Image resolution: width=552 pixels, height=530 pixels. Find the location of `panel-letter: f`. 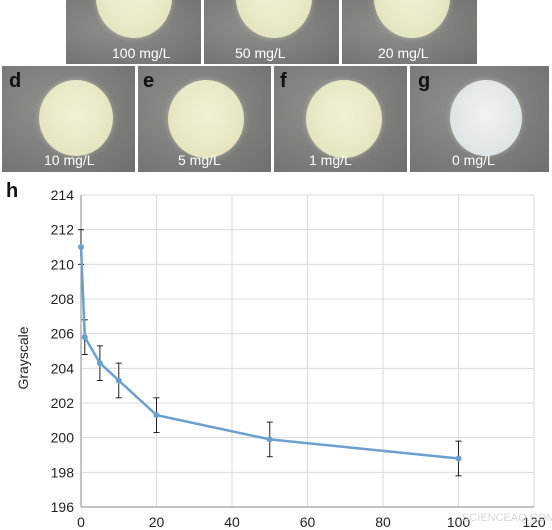

panel-letter: f is located at coordinates (283, 81).